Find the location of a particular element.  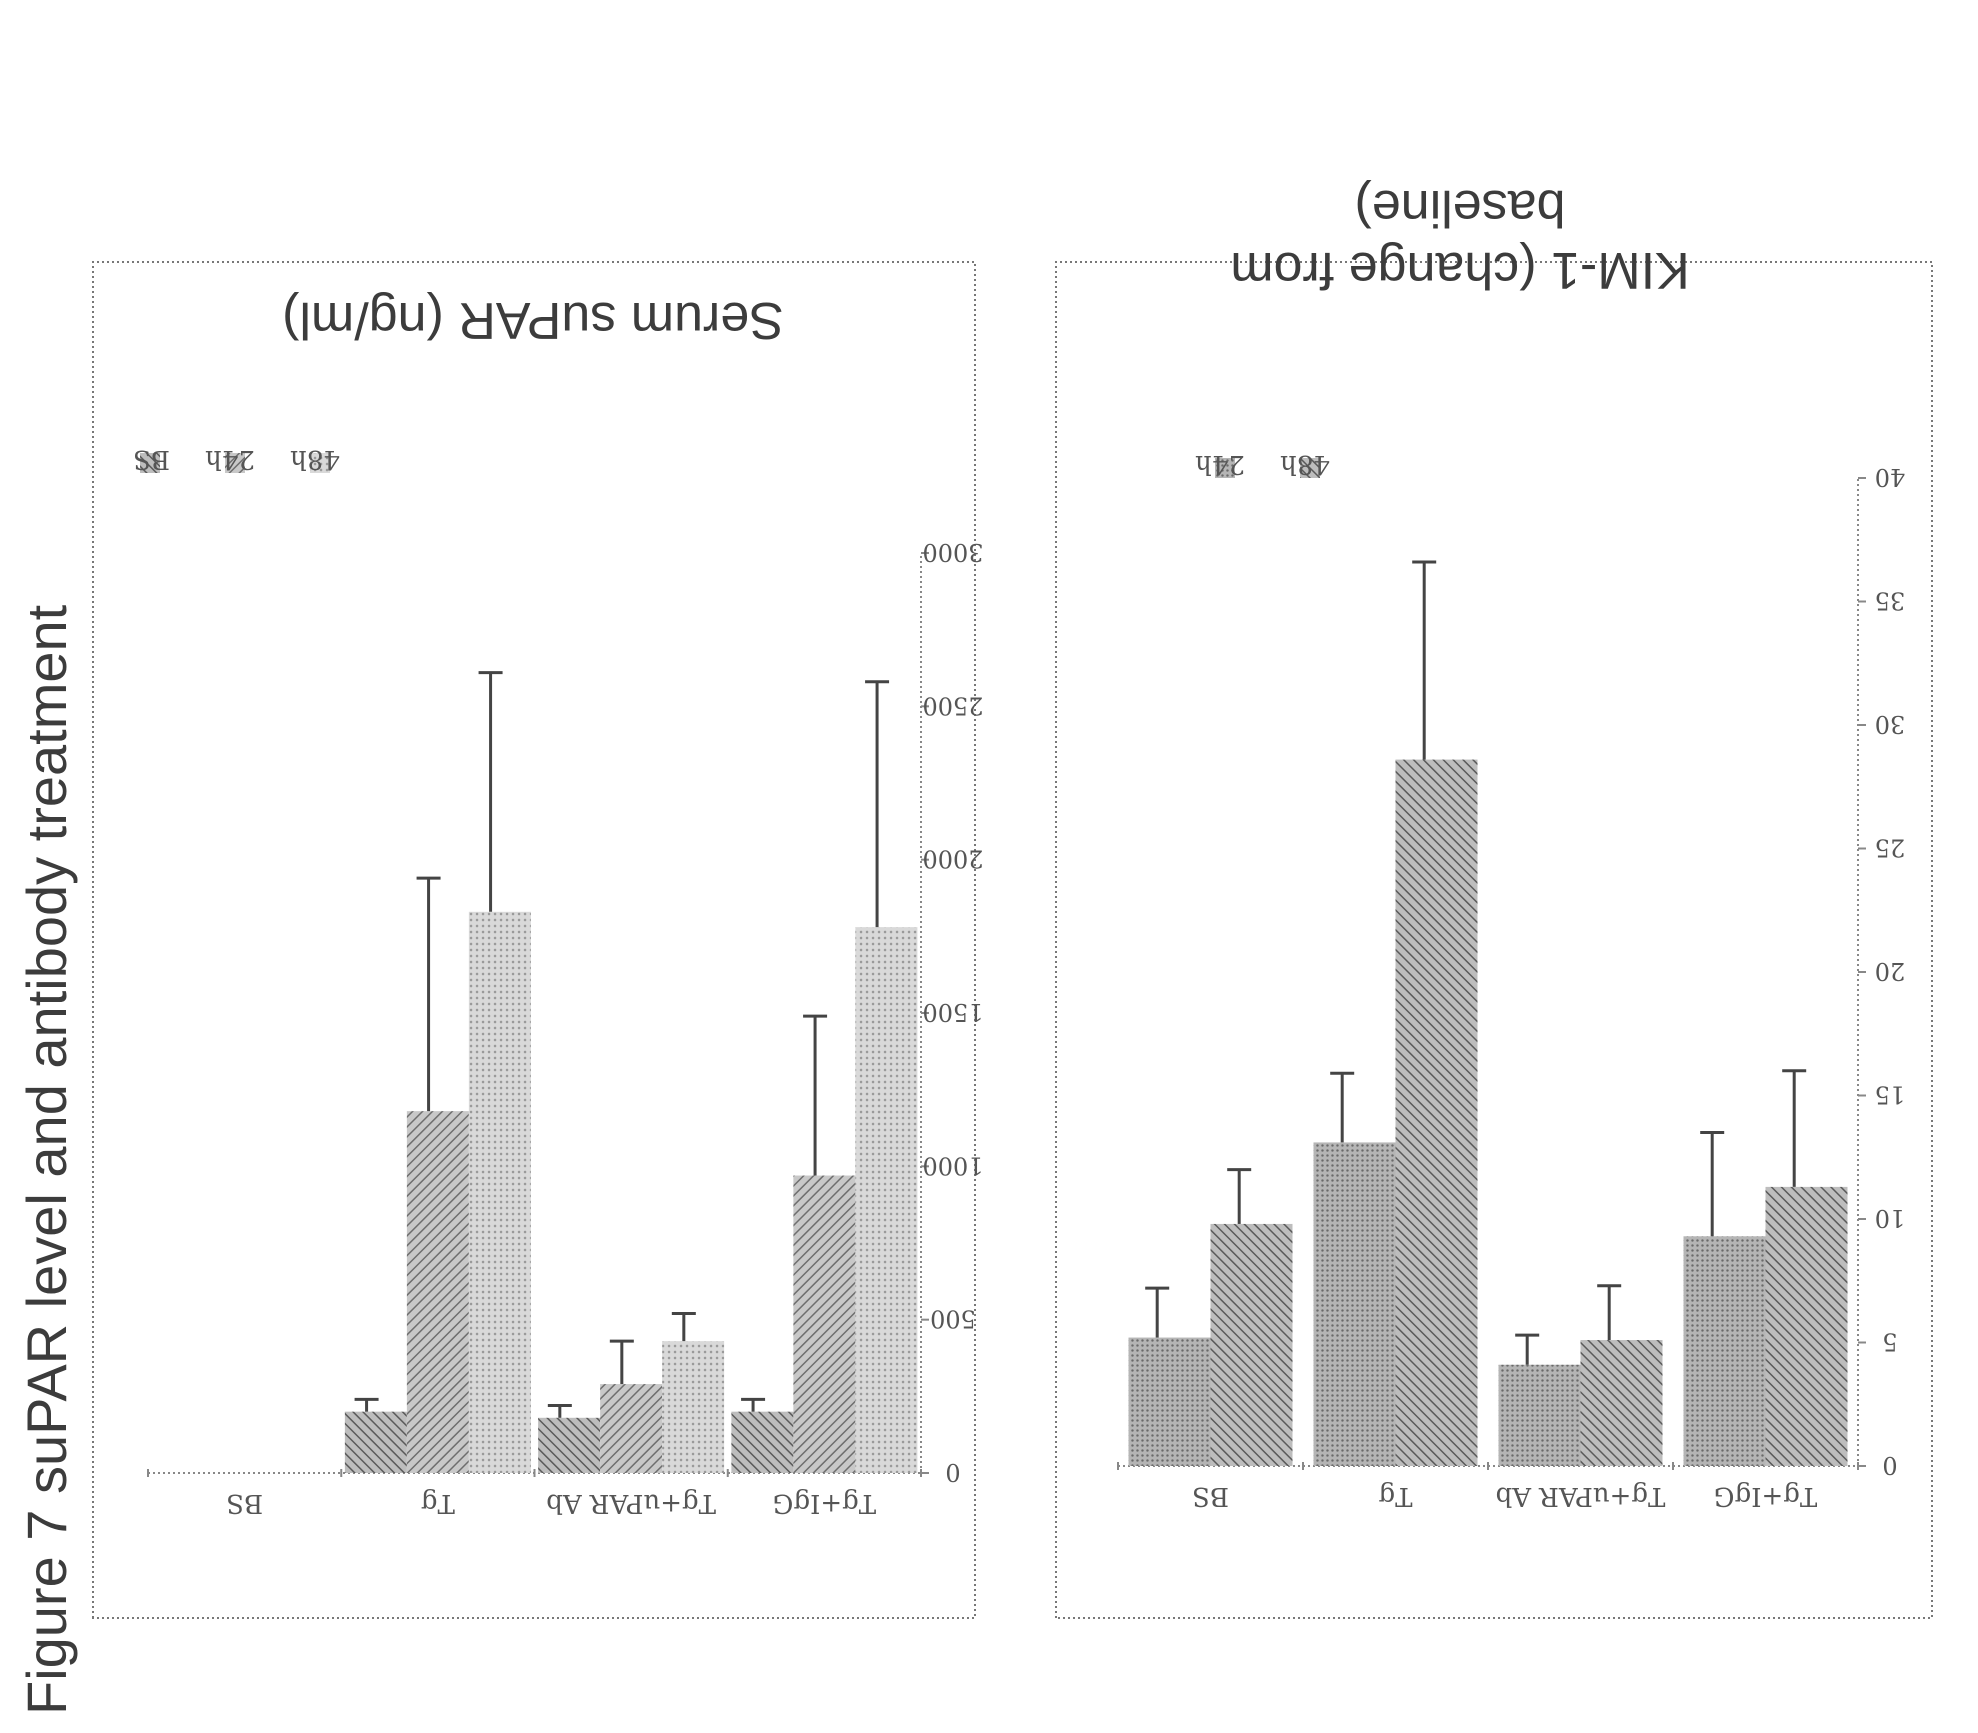

y-tick-label: 1500 is located at coordinates (952, 1012).